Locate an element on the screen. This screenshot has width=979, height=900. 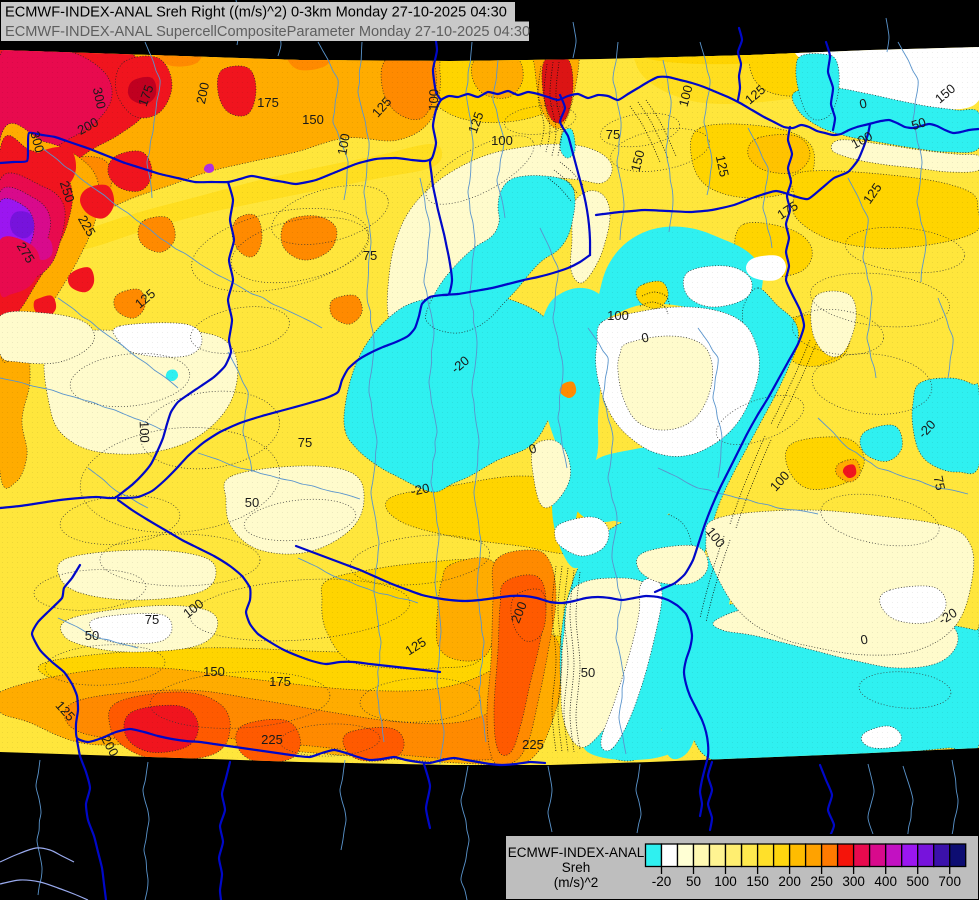
svg-text: 400 is located at coordinates (885, 881).